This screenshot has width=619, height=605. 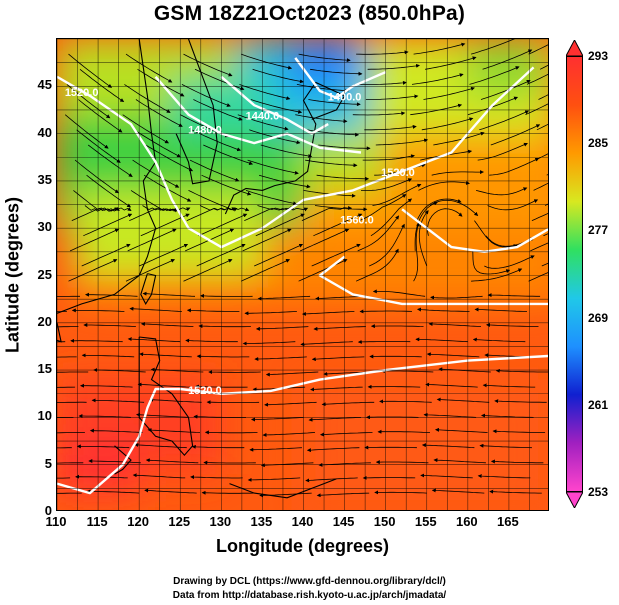 I want to click on field-blob, so click(x=507, y=67).